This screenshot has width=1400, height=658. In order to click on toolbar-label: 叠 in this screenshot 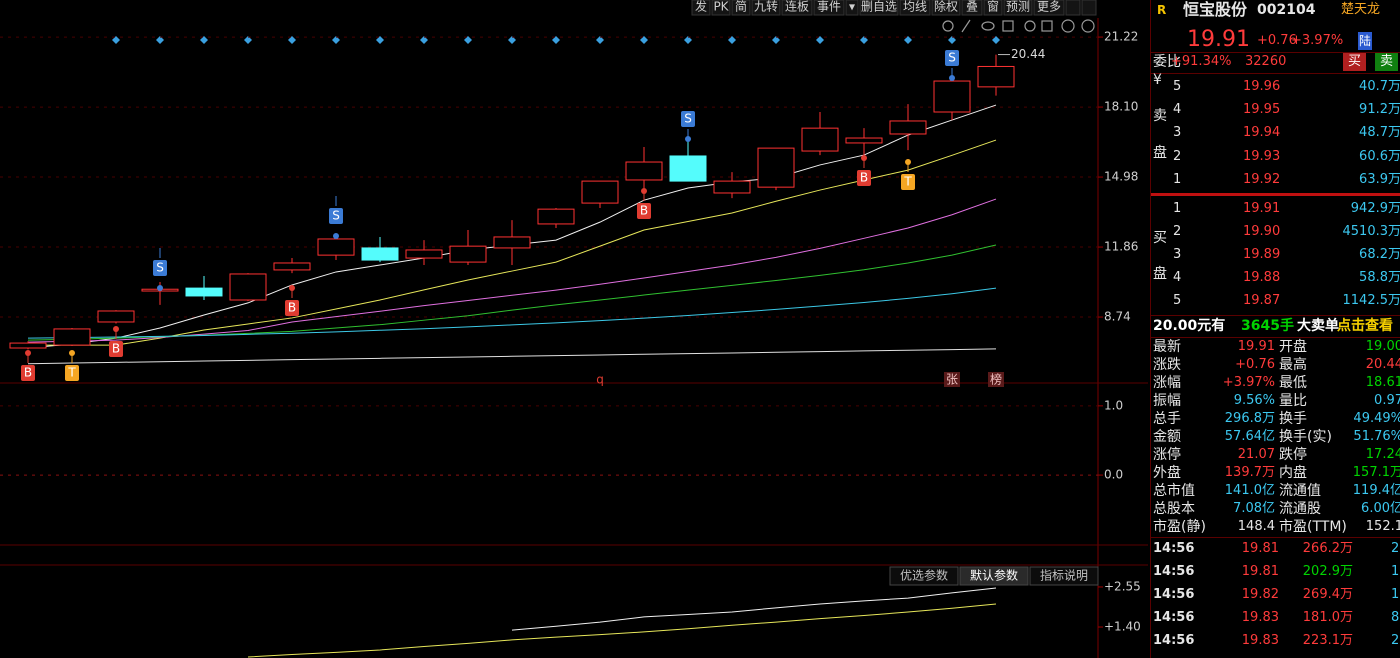, I will do `click(972, 7)`.